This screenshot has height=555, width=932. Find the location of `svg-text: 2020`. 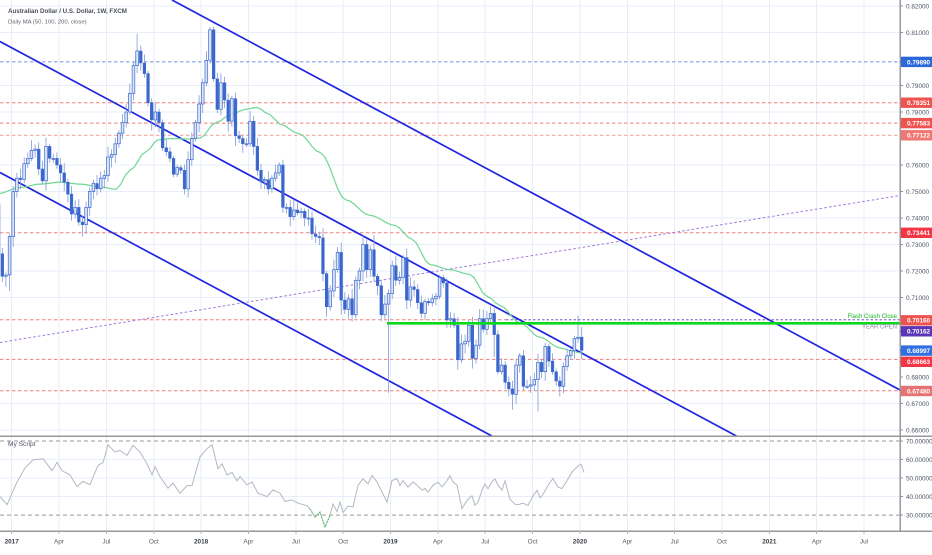

svg-text: 2020 is located at coordinates (580, 542).